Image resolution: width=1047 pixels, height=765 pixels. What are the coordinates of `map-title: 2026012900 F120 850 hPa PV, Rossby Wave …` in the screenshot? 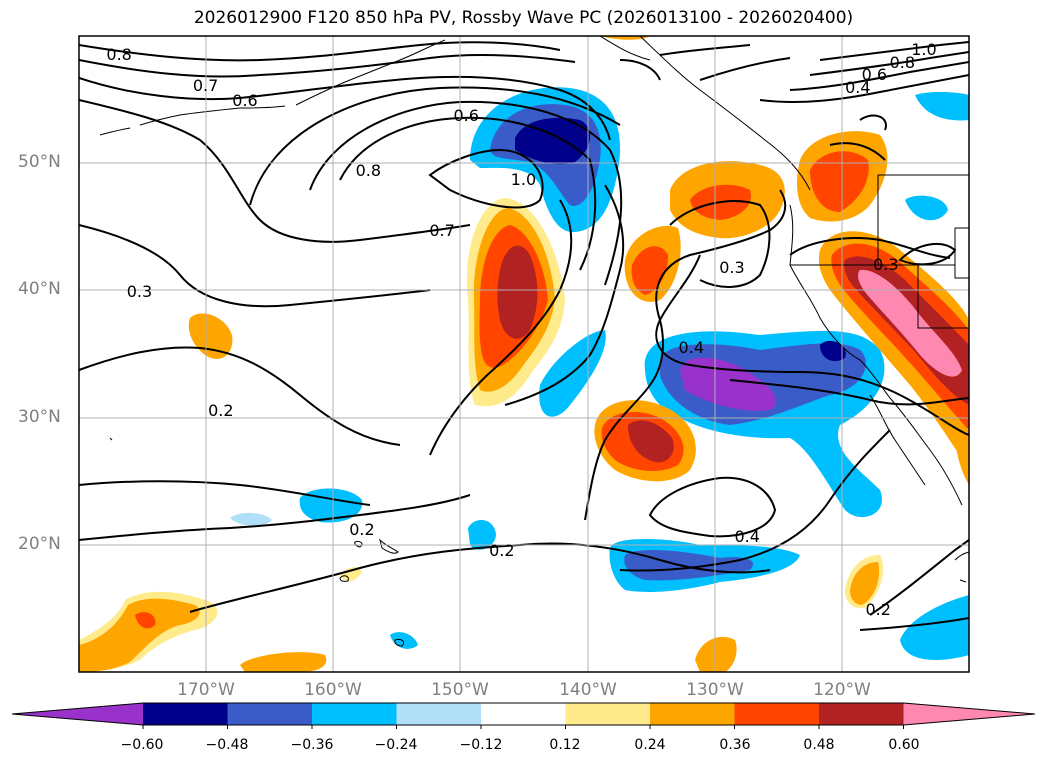 It's located at (523, 18).